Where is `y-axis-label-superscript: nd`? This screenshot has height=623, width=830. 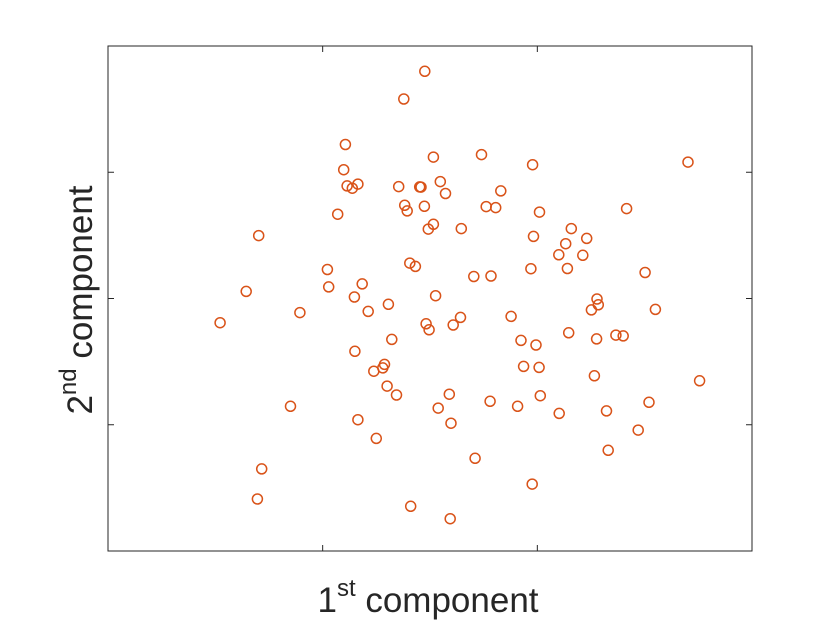 y-axis-label-superscript: nd is located at coordinates (68, 381).